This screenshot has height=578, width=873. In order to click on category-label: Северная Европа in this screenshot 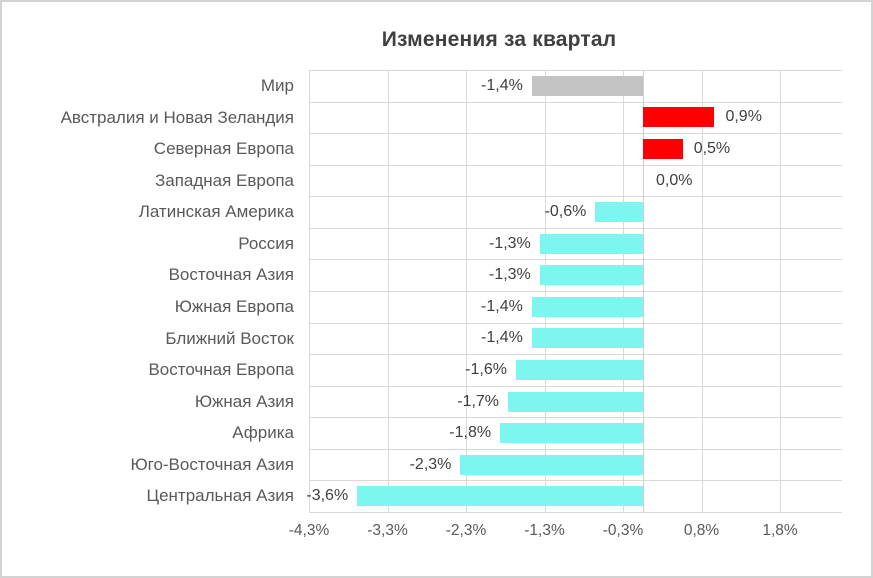, I will do `click(223, 149)`.